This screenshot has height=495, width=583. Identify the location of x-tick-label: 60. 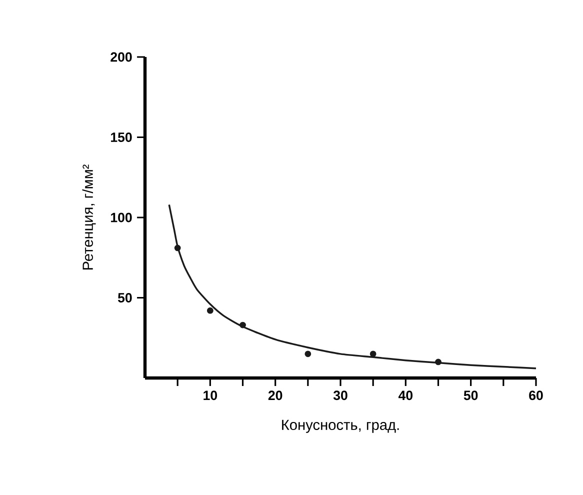
(536, 395).